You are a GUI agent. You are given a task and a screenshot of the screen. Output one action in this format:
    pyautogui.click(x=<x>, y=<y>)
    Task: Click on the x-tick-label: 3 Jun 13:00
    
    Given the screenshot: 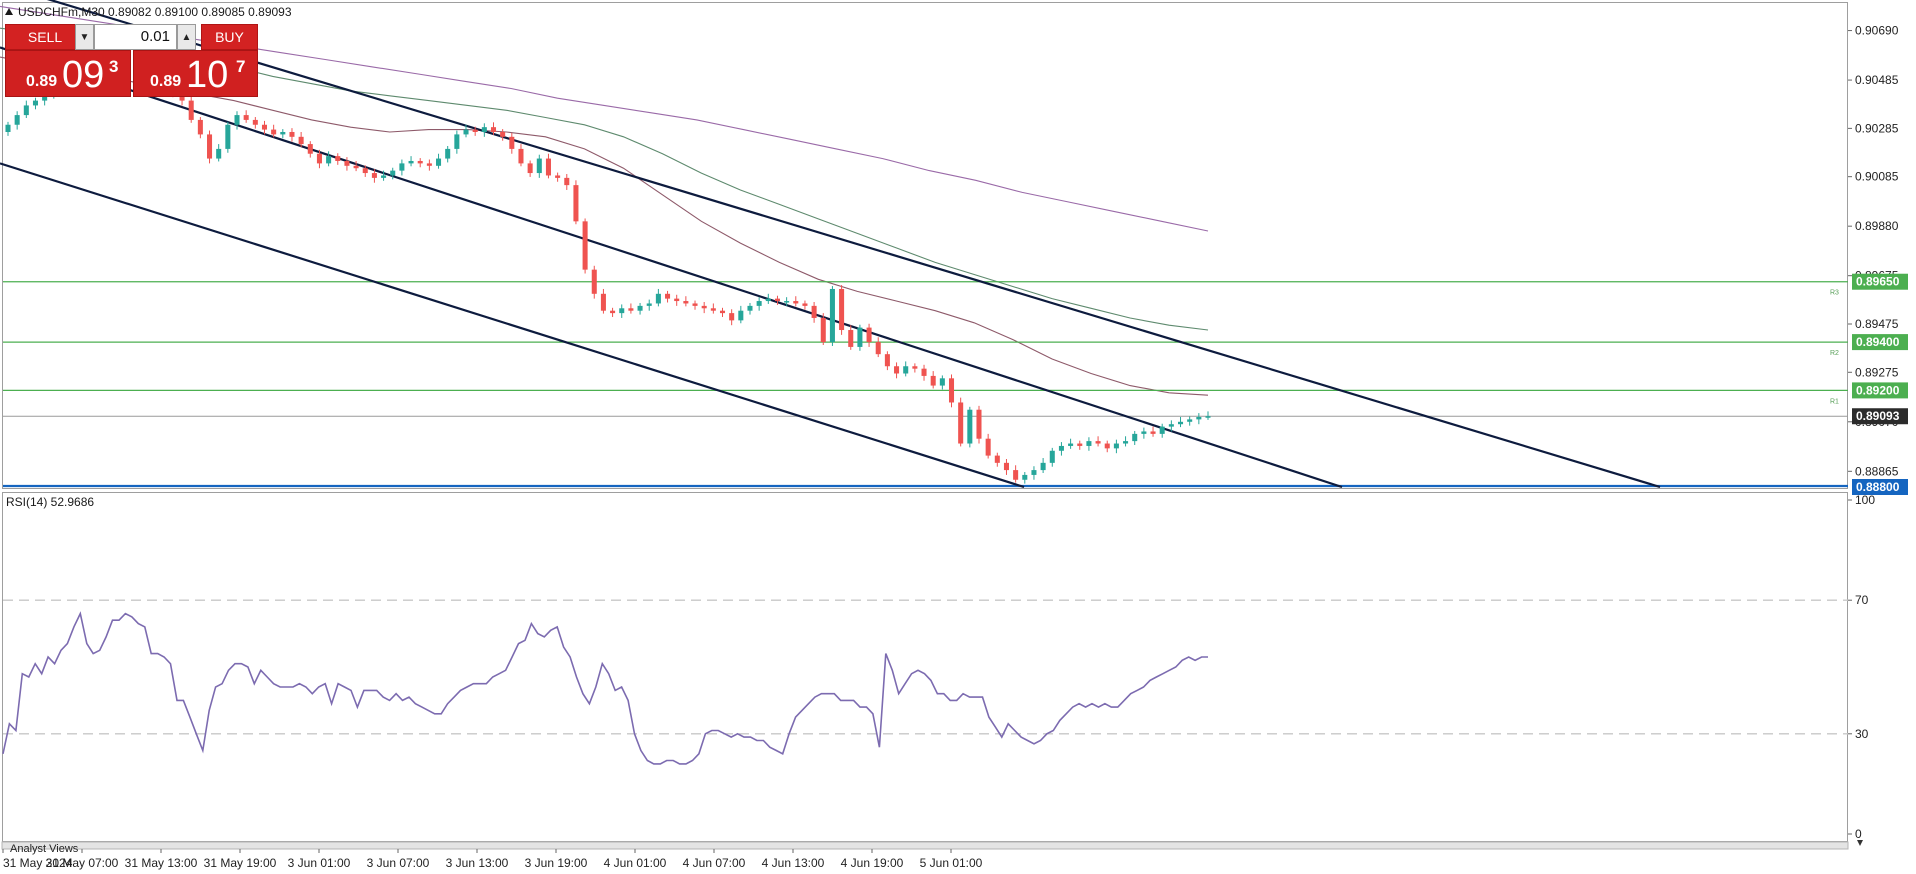 What is the action you would take?
    pyautogui.click(x=477, y=863)
    